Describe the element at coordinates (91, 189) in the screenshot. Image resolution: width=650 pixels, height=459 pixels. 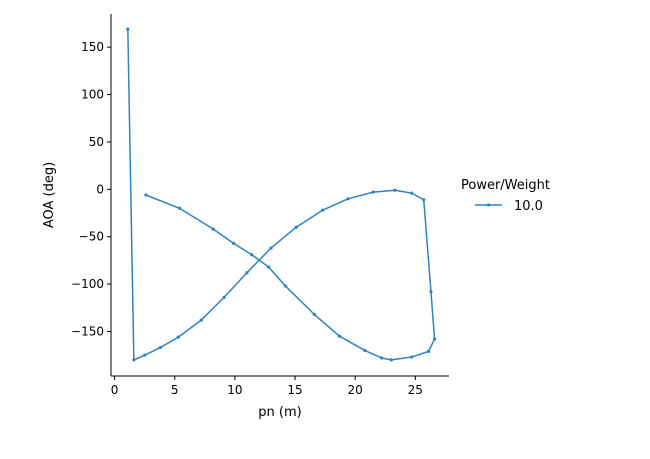
I see `y-ticks: 150 100 50 0 −50 −100 −150` at that location.